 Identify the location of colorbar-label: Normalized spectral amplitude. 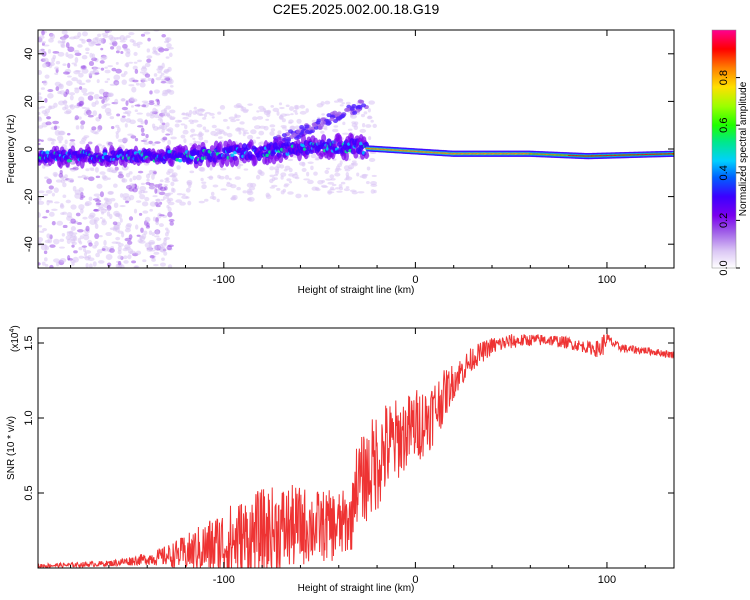
(743, 148).